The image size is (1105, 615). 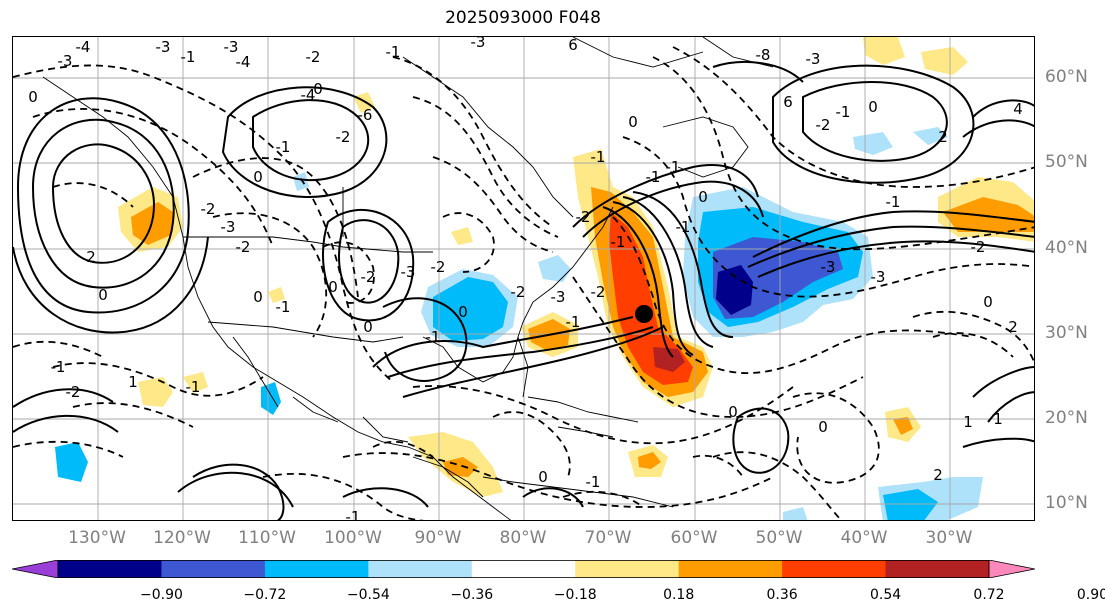 What do you see at coordinates (679, 595) in the screenshot?
I see `colorbar-tick-label: 0.18` at bounding box center [679, 595].